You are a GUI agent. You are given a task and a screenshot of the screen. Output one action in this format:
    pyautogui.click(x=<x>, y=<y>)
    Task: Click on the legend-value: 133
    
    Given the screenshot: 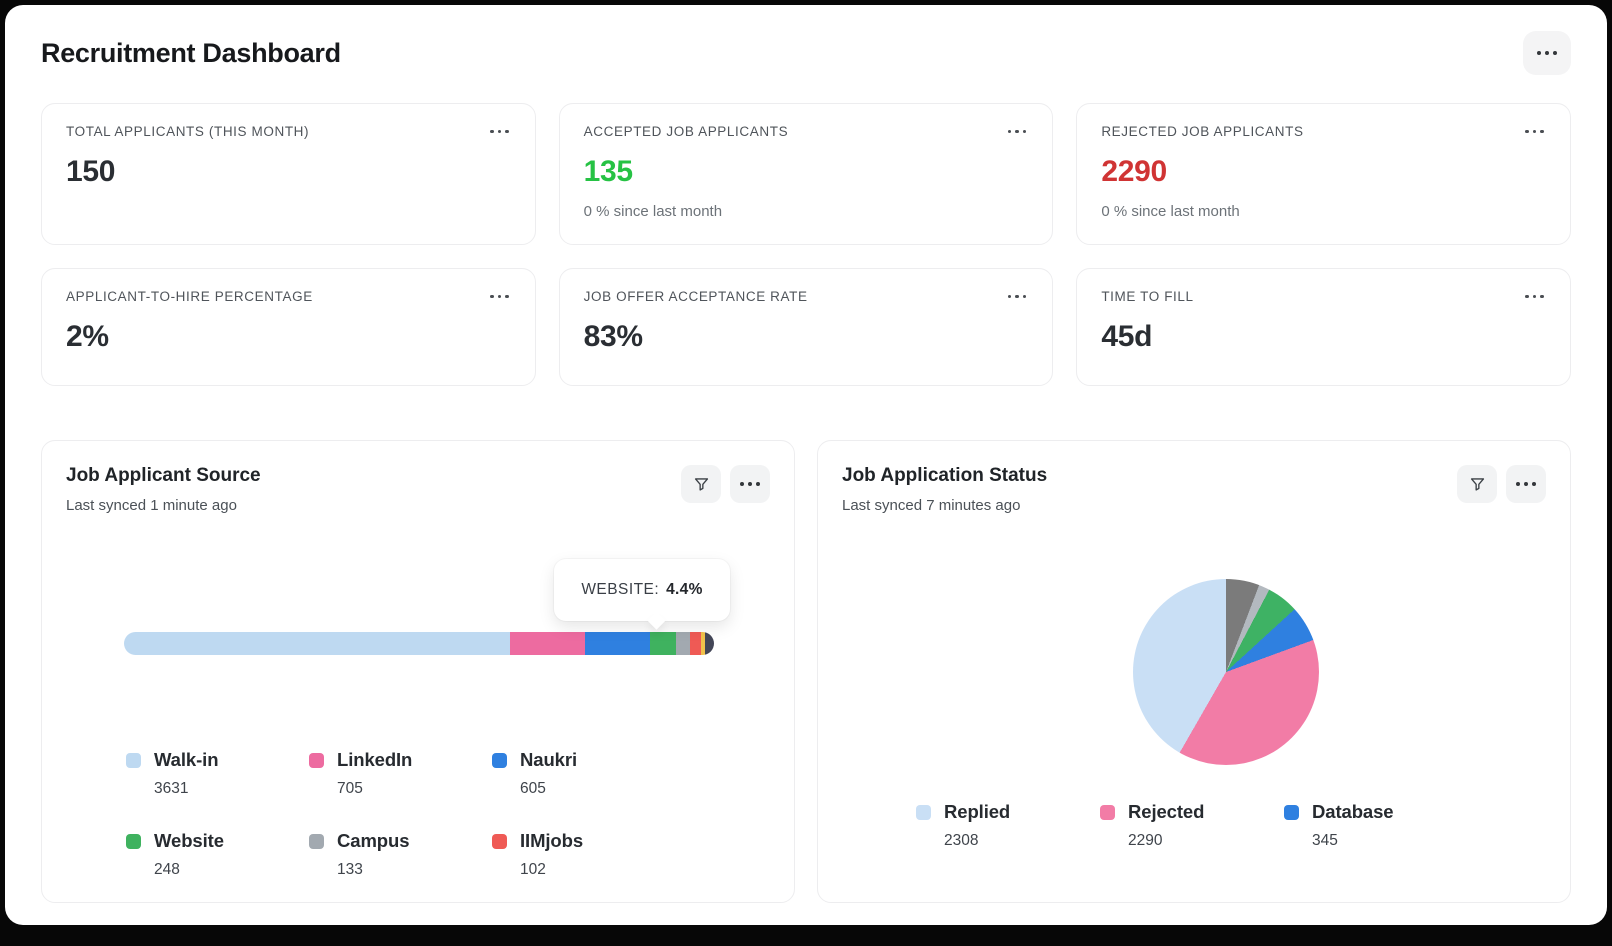 What is the action you would take?
    pyautogui.click(x=350, y=869)
    